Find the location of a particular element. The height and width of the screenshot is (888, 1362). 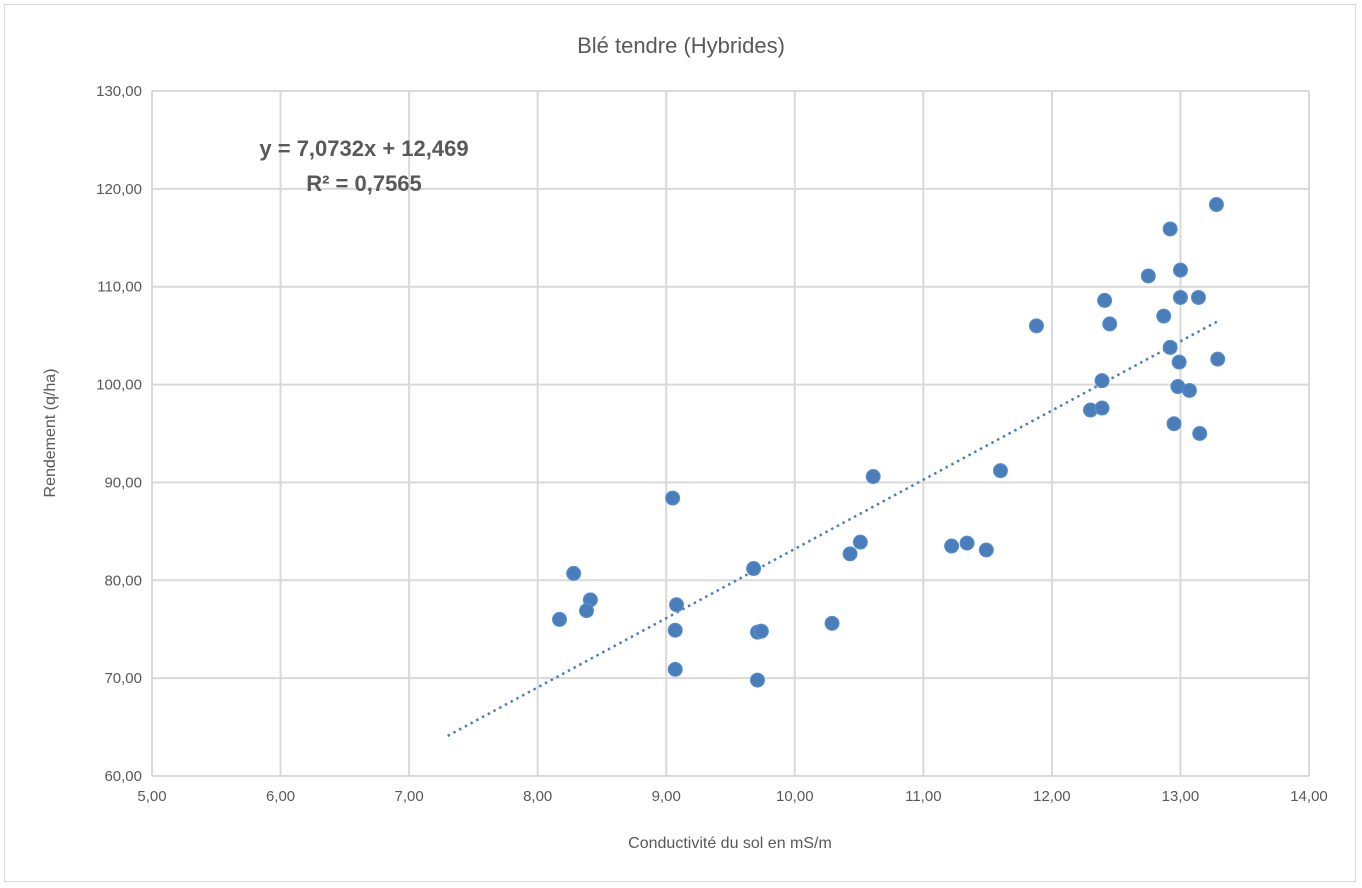

chart-title: Blé tendre (Hybrides) is located at coordinates (681, 45).